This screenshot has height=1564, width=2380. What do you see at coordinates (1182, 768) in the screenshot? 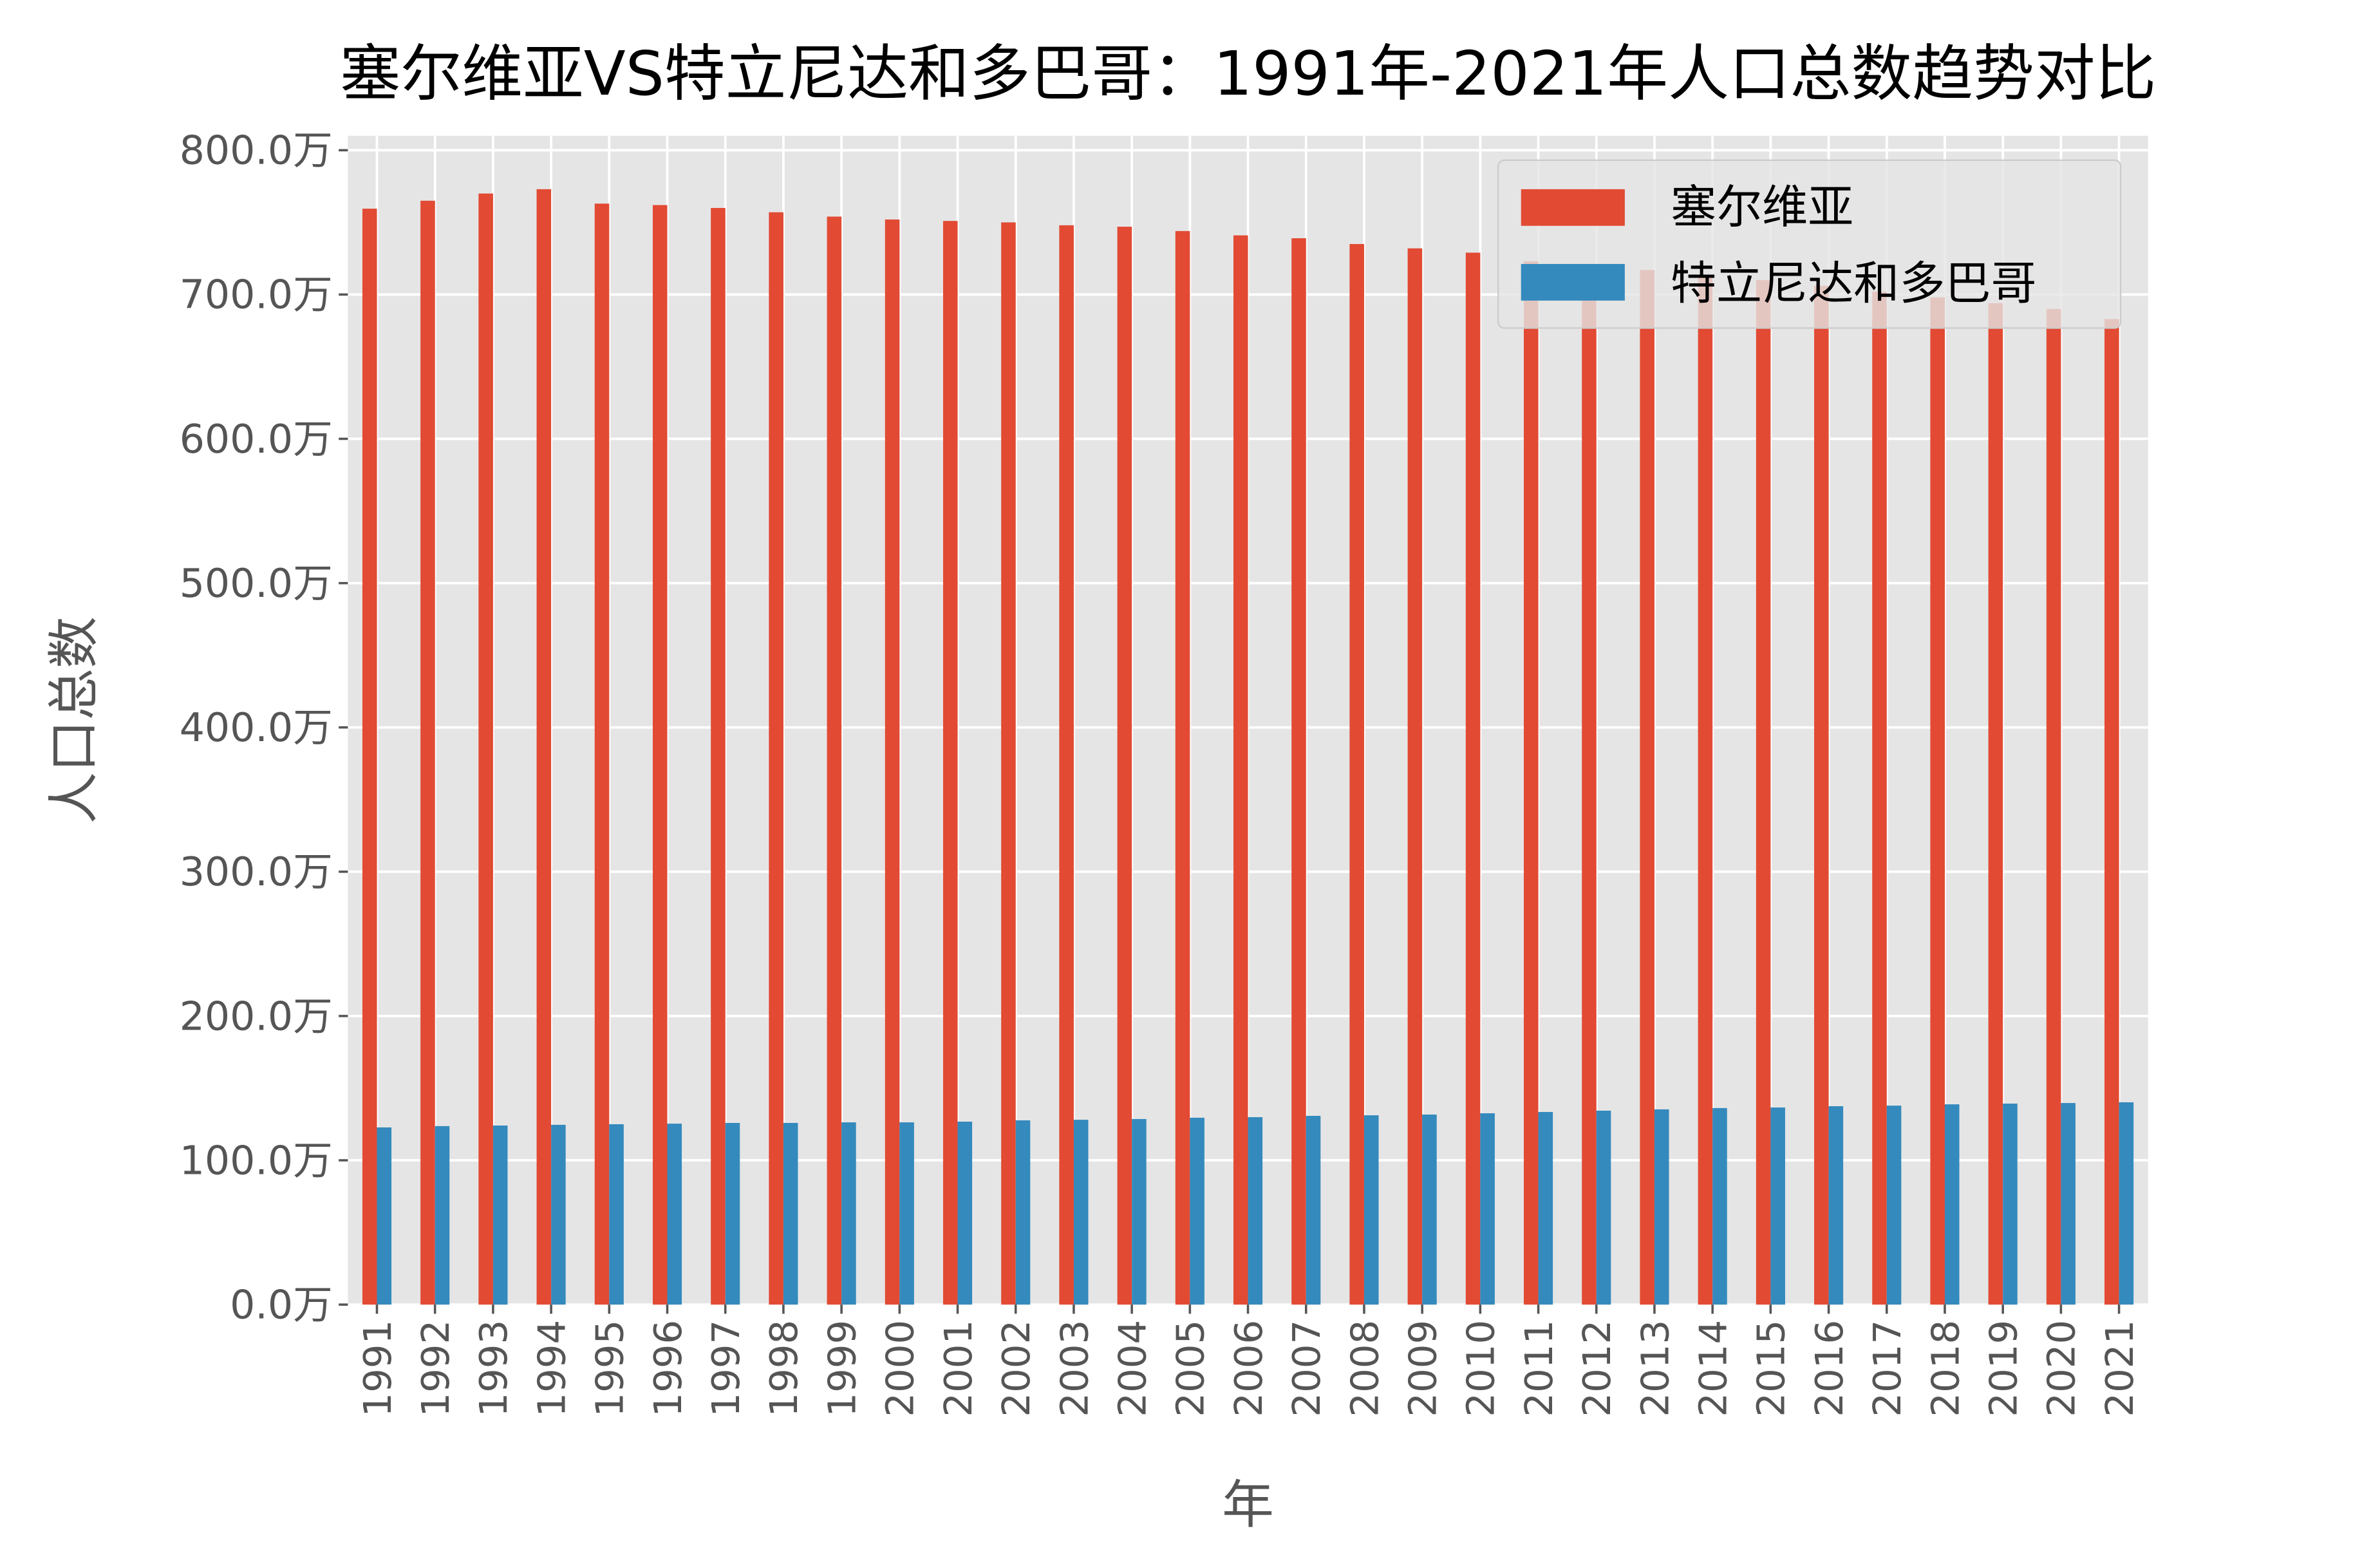
I see `bar-serbia-2005` at bounding box center [1182, 768].